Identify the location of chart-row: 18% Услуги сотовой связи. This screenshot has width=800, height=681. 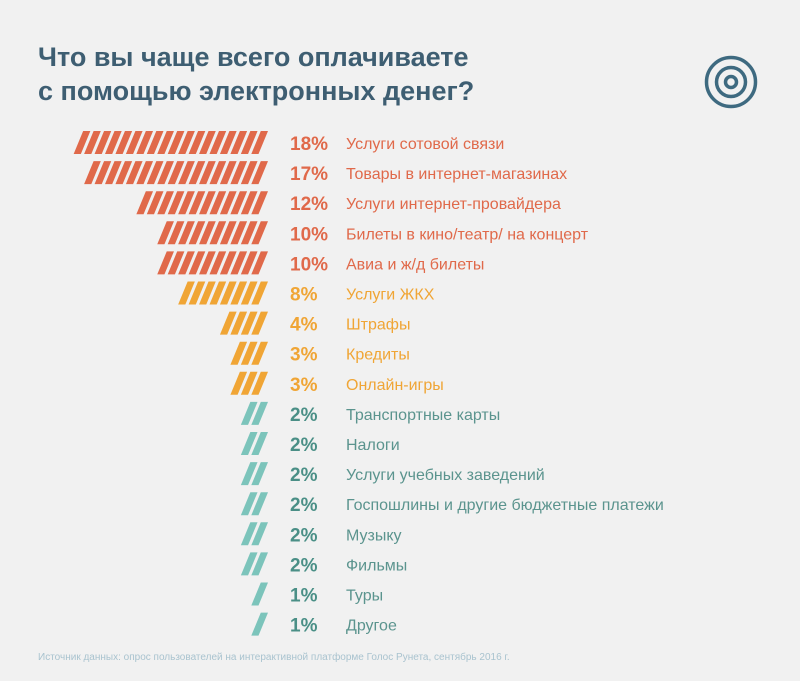
(288, 143).